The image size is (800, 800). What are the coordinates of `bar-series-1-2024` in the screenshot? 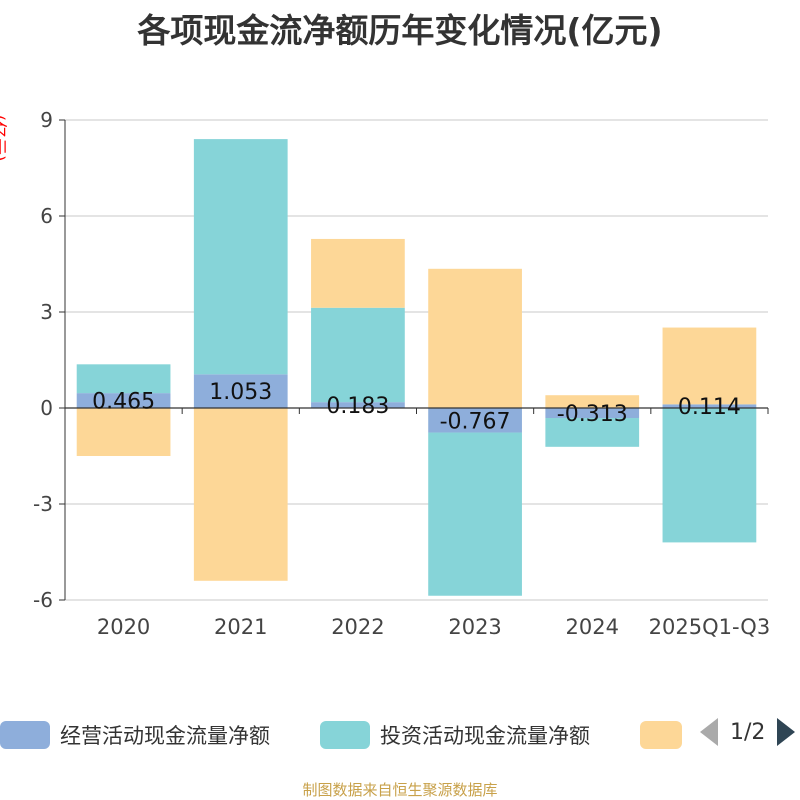 It's located at (592, 432).